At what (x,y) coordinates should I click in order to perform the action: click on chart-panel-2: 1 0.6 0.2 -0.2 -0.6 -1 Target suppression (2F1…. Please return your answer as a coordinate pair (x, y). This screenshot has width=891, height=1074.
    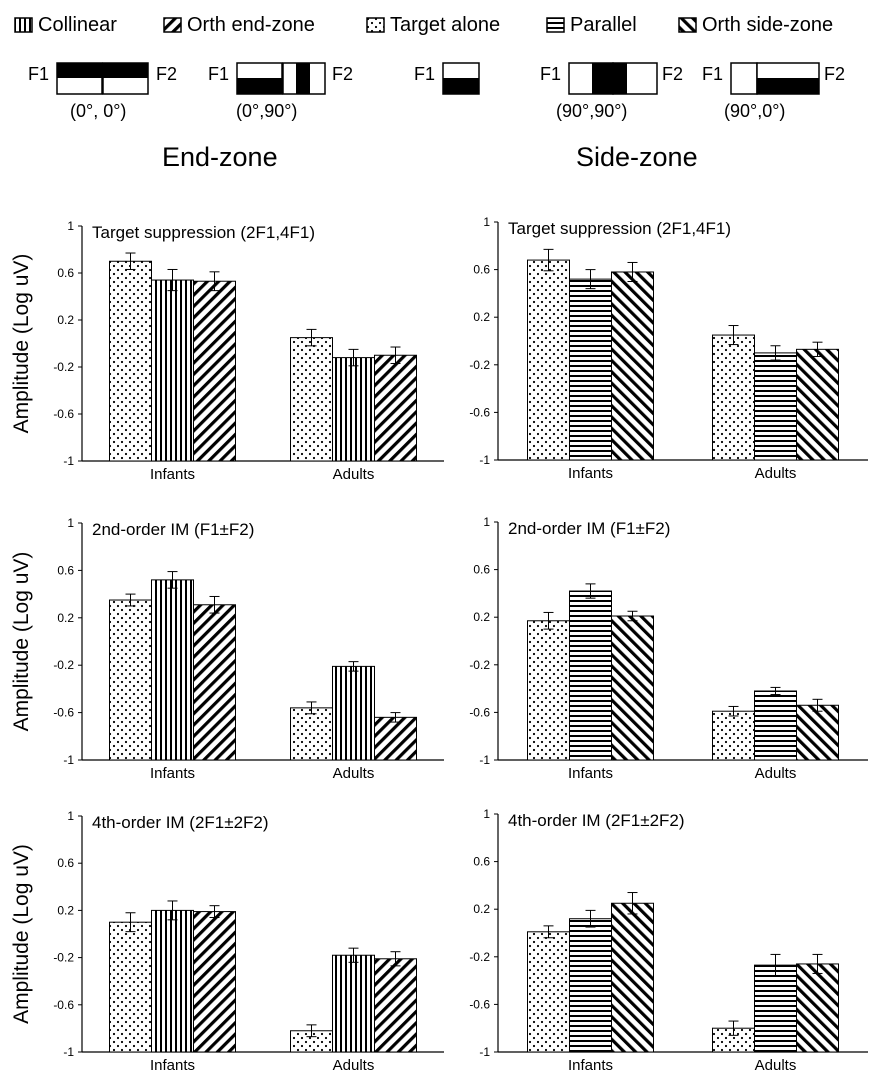
    Looking at the image, I should click on (668, 348).